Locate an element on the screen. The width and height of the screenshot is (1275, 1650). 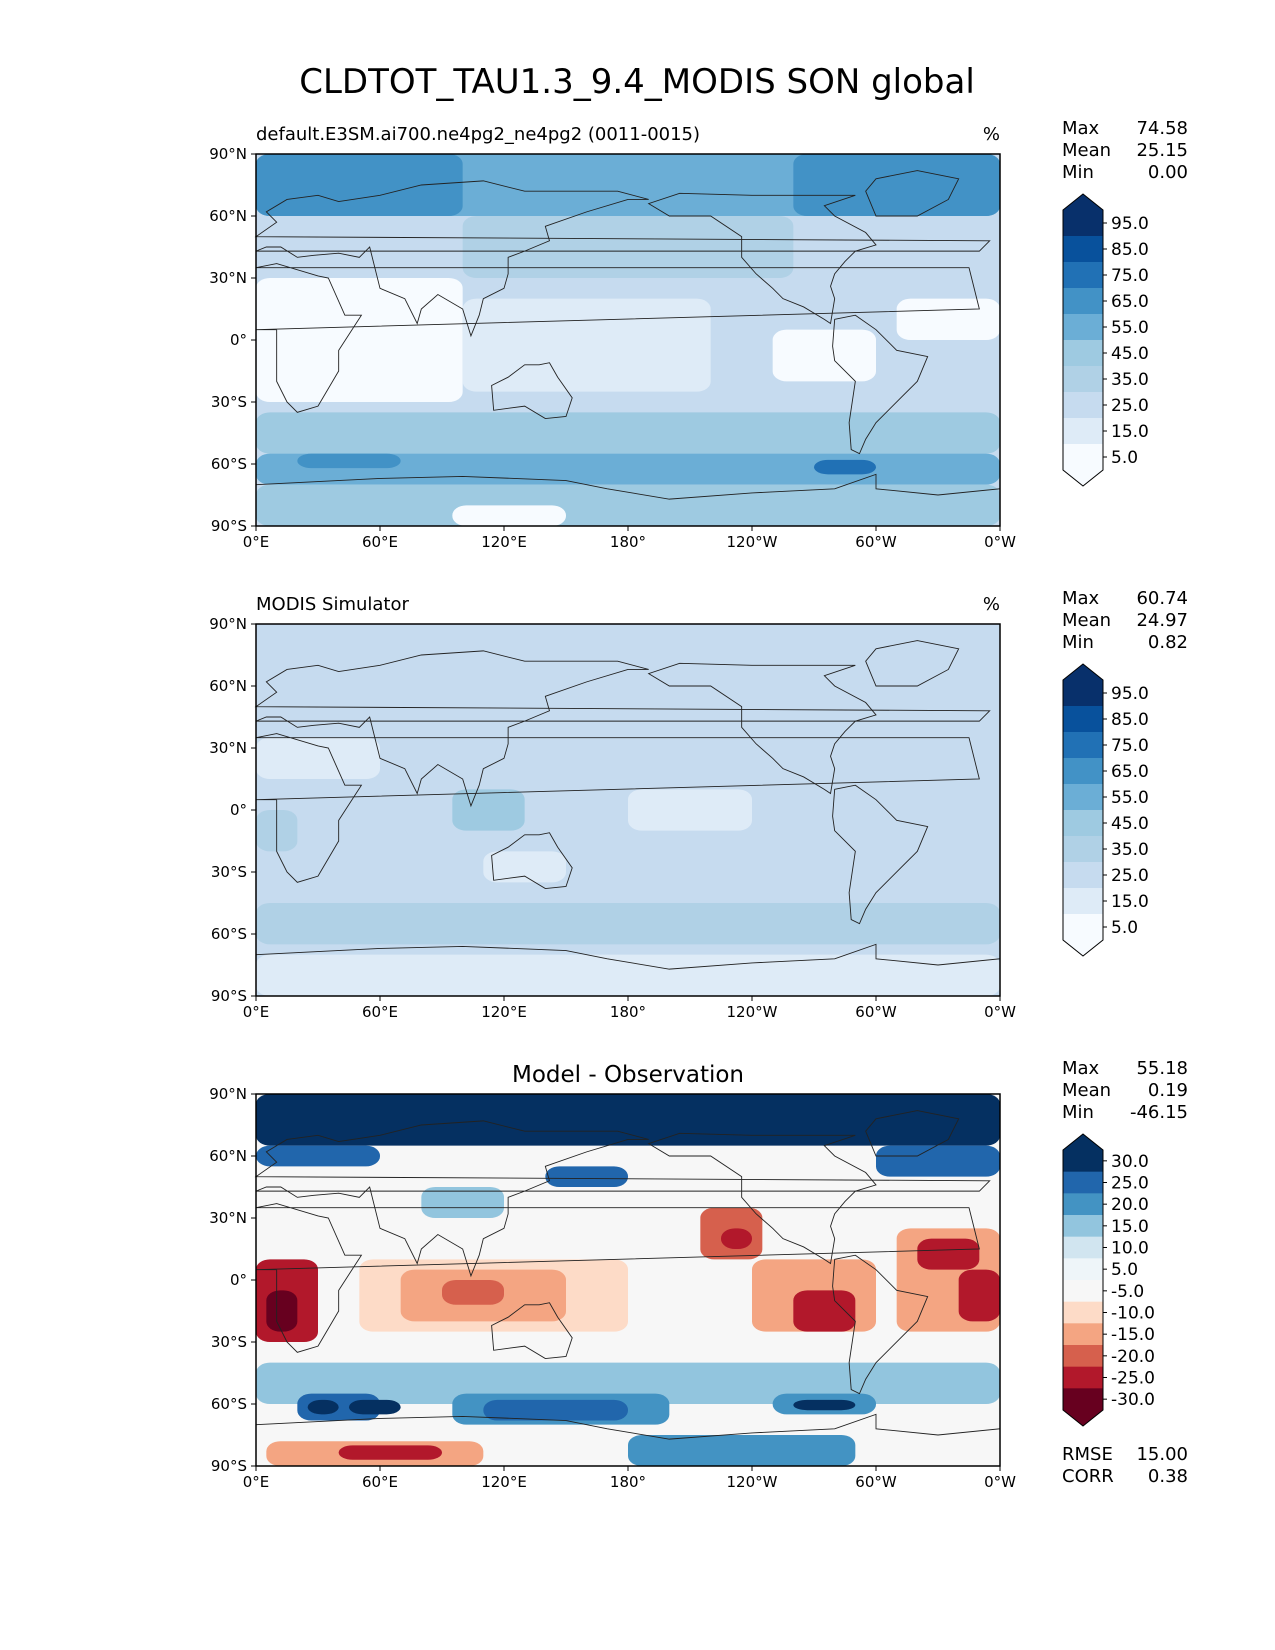
stat-value: -46.15 is located at coordinates (1159, 1112).